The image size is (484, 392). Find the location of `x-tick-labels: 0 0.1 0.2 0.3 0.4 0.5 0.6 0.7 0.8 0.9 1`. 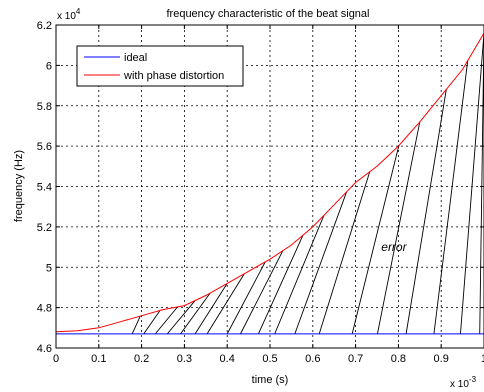

x-tick-labels: 0 0.1 0.2 0.3 0.4 0.5 0.6 0.7 0.8 0.9 1 is located at coordinates (268, 359).